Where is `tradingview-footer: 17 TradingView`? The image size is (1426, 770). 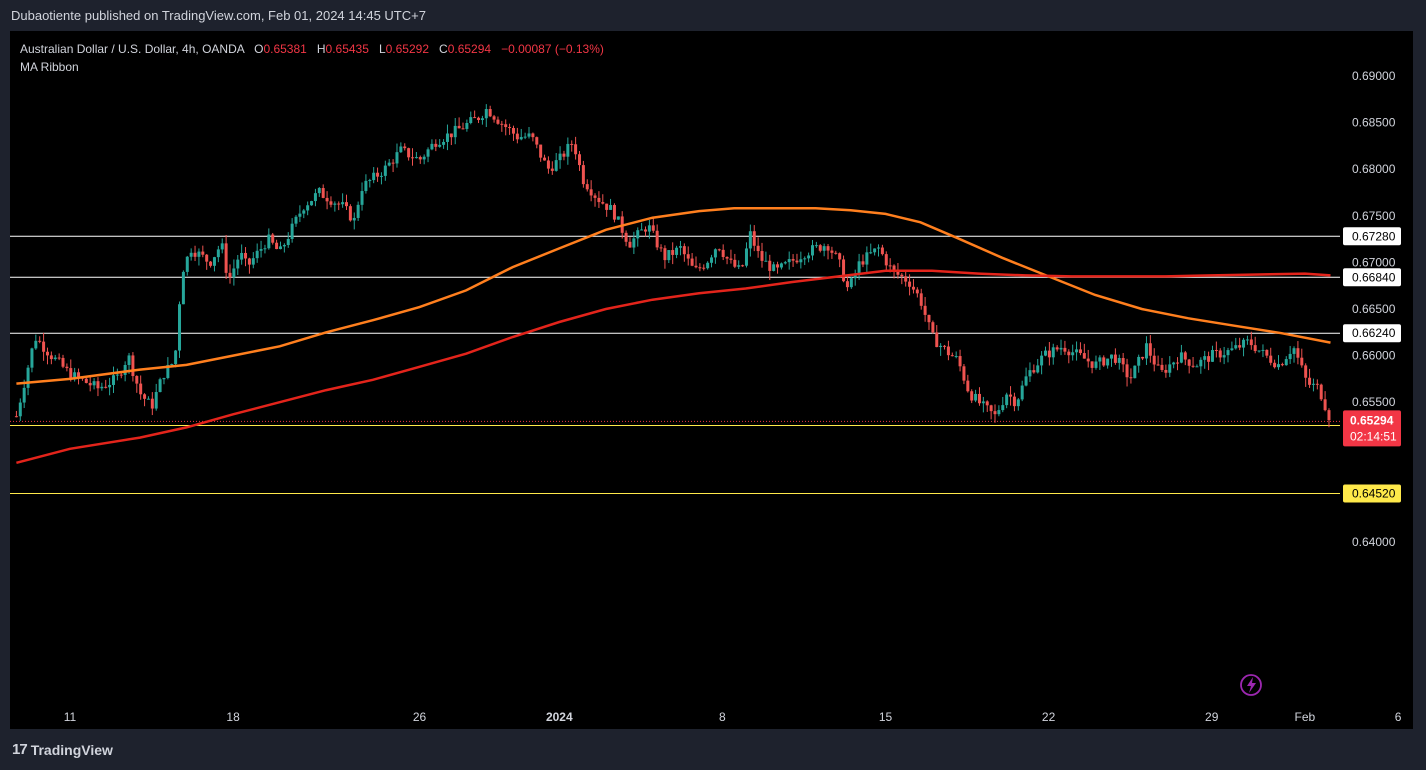 tradingview-footer: 17 TradingView is located at coordinates (62, 749).